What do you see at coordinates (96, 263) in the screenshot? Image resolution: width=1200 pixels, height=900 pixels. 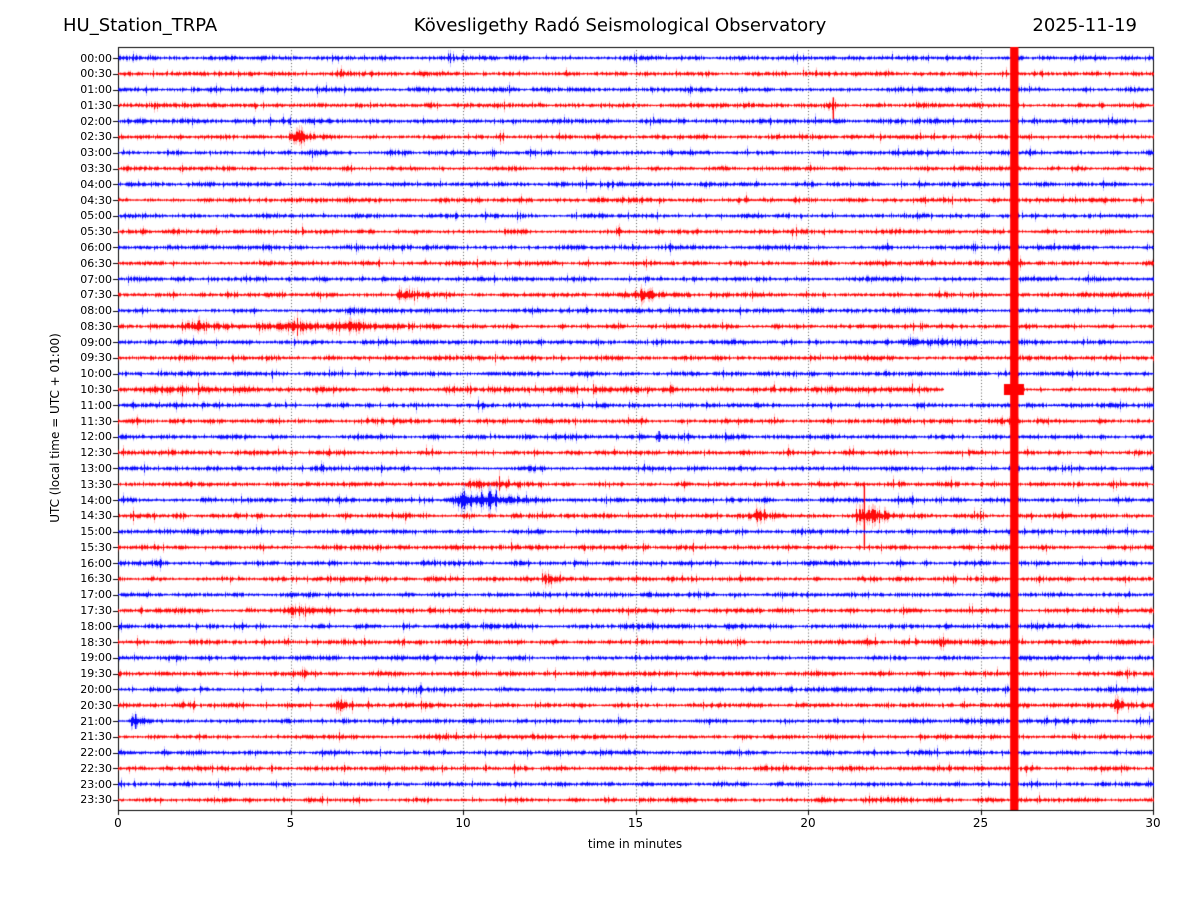 I see `y-tick-label: 06:30` at bounding box center [96, 263].